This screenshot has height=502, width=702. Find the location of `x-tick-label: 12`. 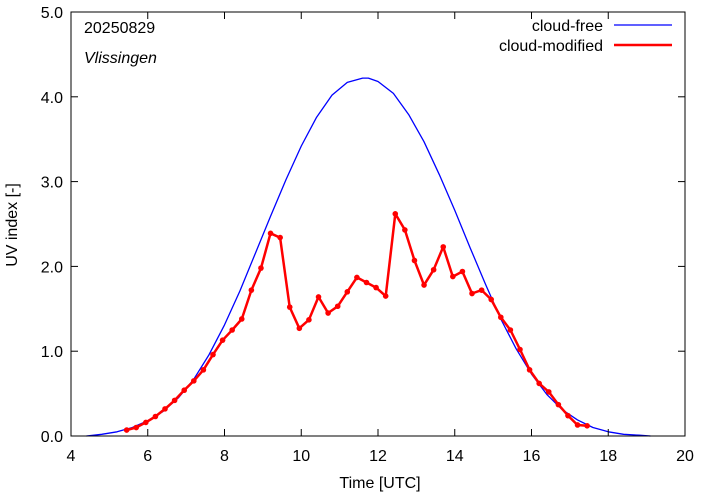

x-tick-label: 12 is located at coordinates (378, 456).